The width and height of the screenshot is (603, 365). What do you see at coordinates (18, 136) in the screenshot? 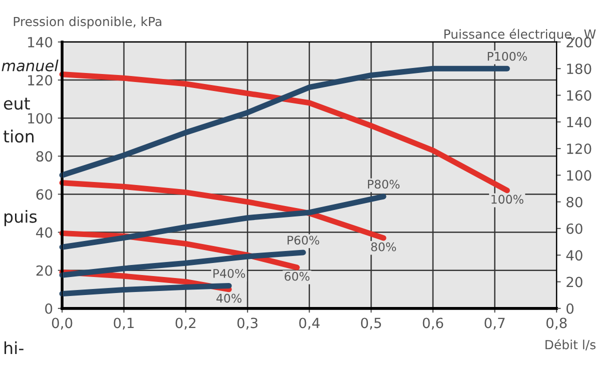
I see `text: tion` at bounding box center [18, 136].